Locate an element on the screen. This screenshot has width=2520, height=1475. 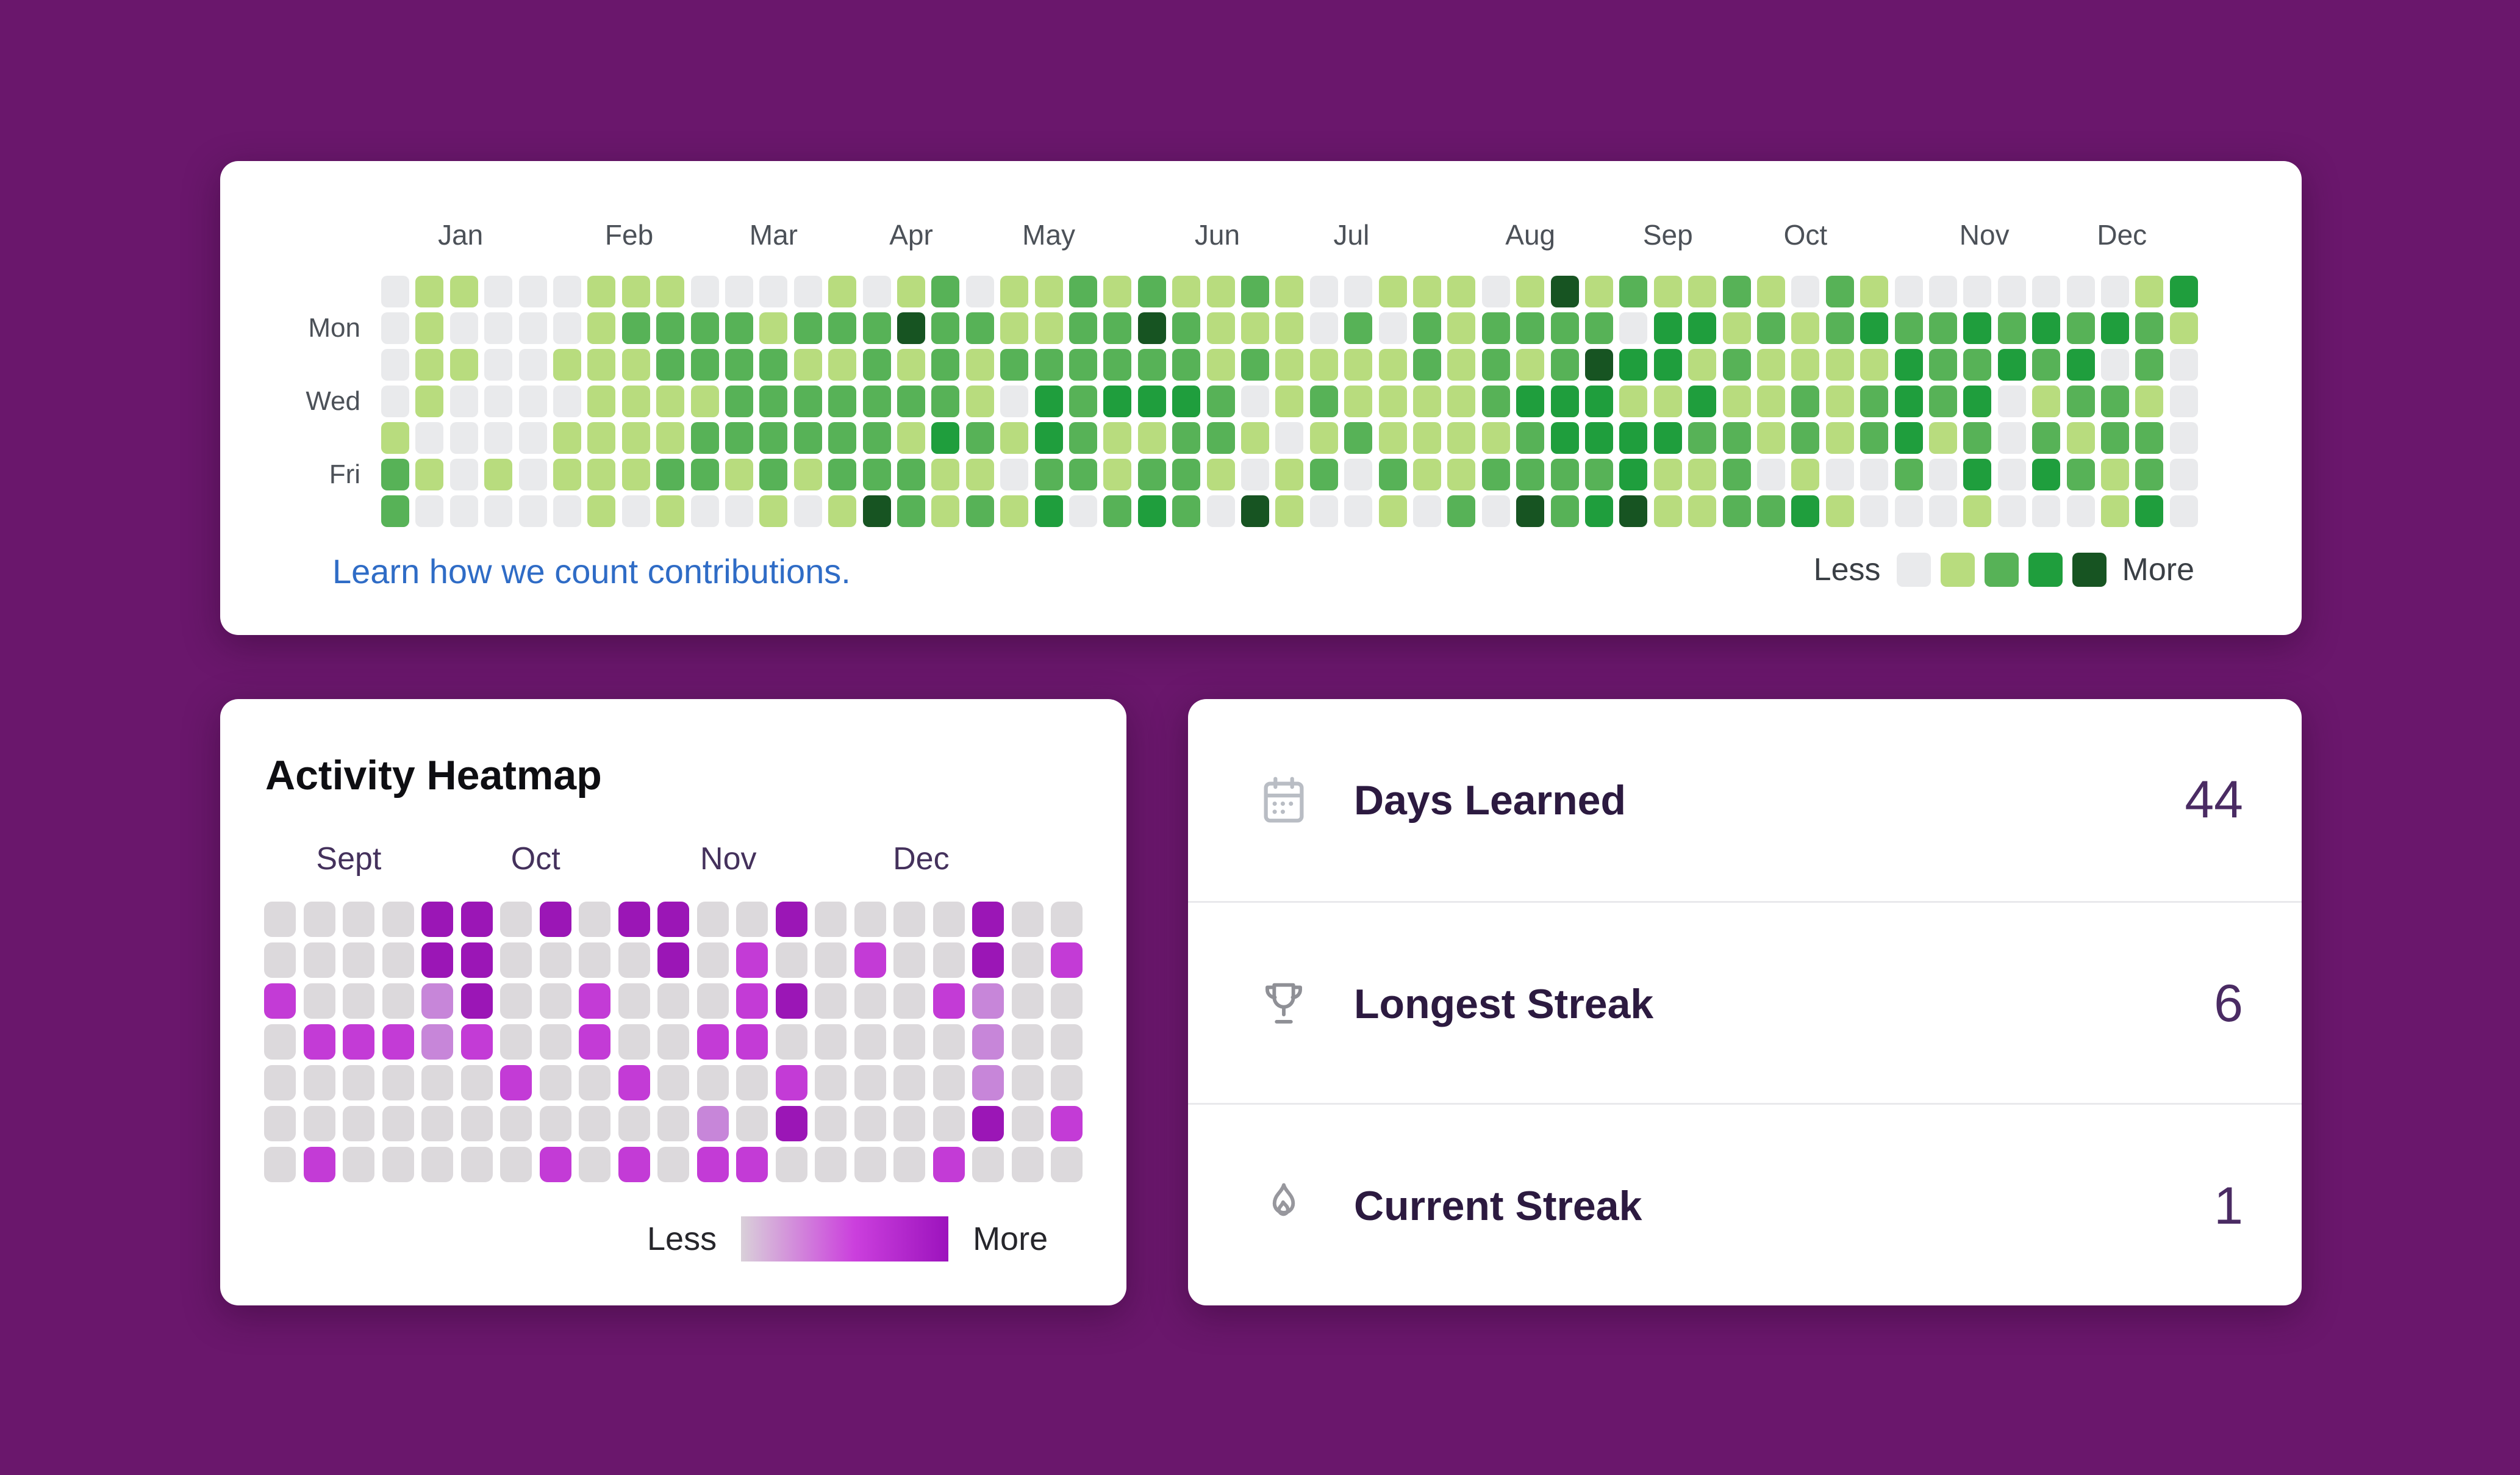
trophy-icon is located at coordinates (1283, 1004).